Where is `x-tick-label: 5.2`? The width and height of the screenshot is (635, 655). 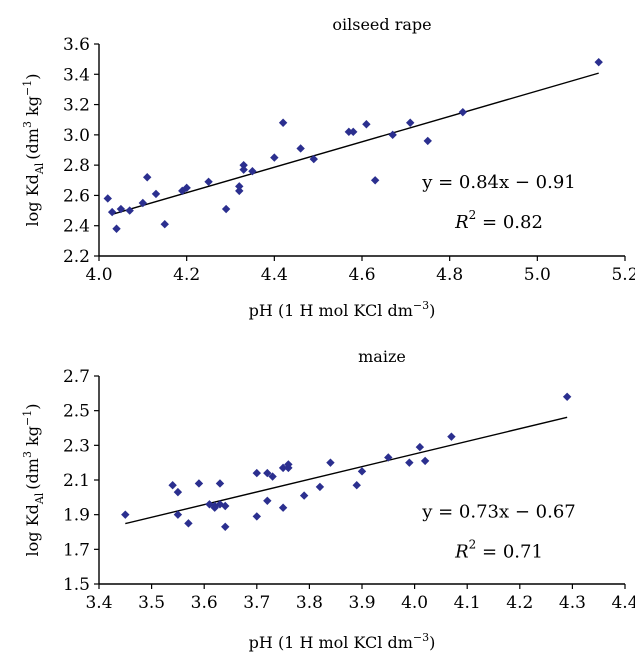
x-tick-label: 5.2 is located at coordinates (623, 275).